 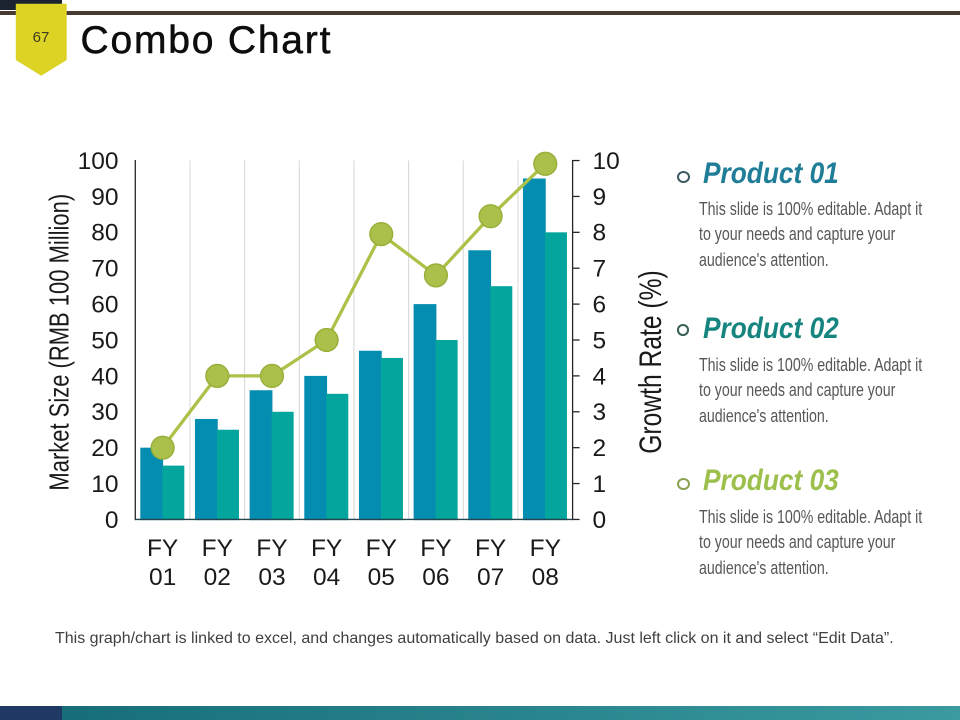 What do you see at coordinates (104, 448) in the screenshot?
I see `svg-text: 20` at bounding box center [104, 448].